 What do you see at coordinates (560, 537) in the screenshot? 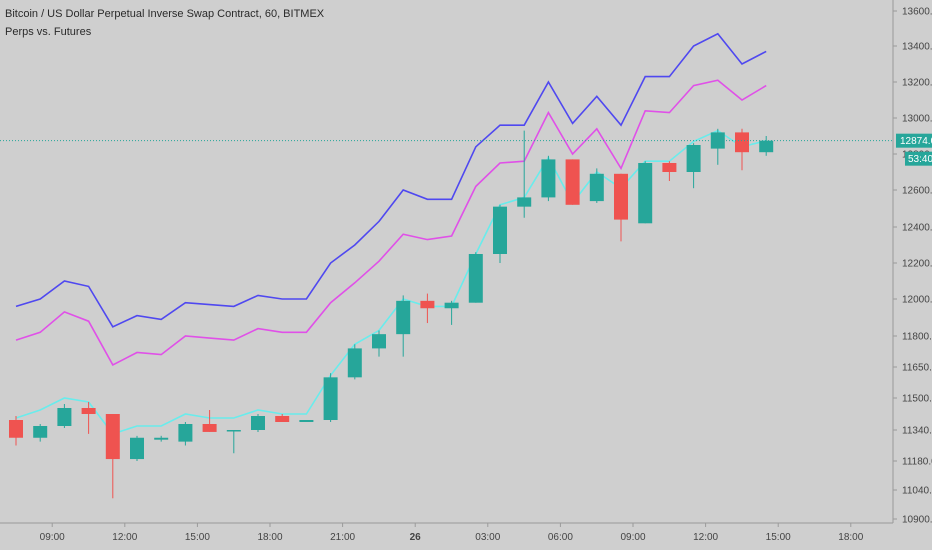
I see `x-tick-label: 06:00` at bounding box center [560, 537].